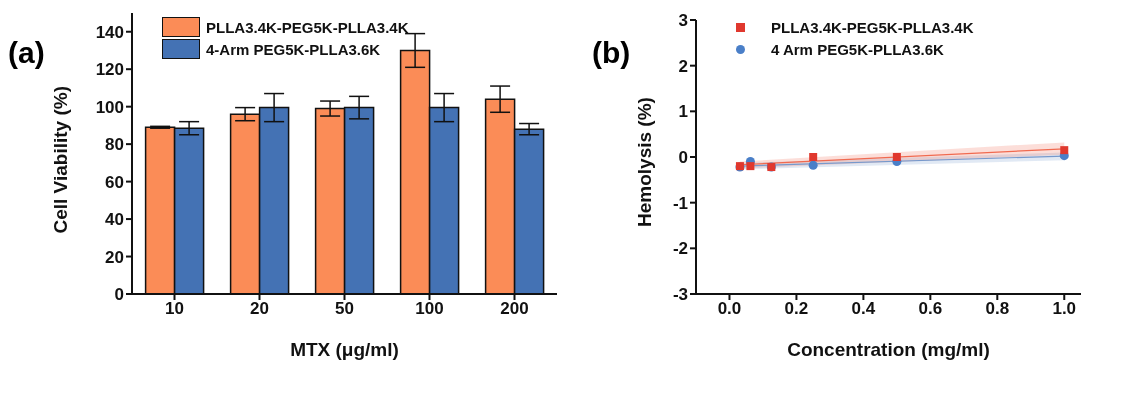 This screenshot has height=414, width=1136. I want to click on y-tick-label: 140, so click(109, 32).